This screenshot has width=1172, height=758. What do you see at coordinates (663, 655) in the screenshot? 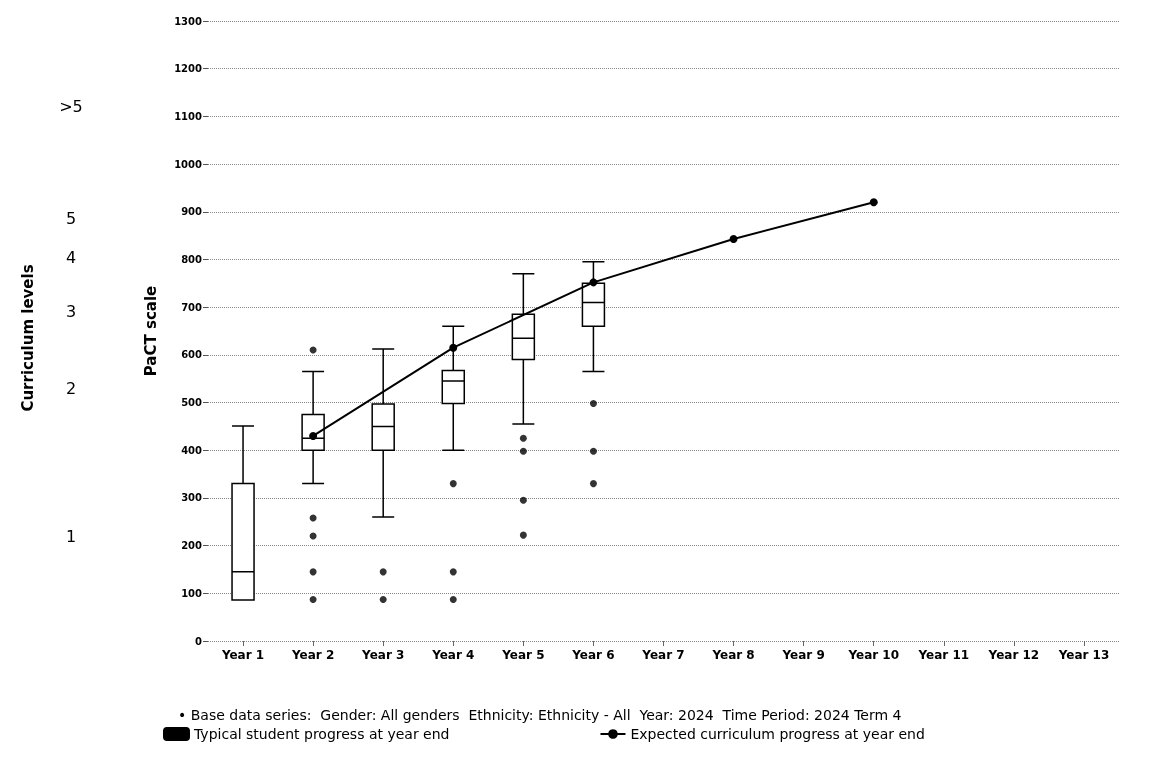
I see `x-tick-label: Year 7` at bounding box center [663, 655].